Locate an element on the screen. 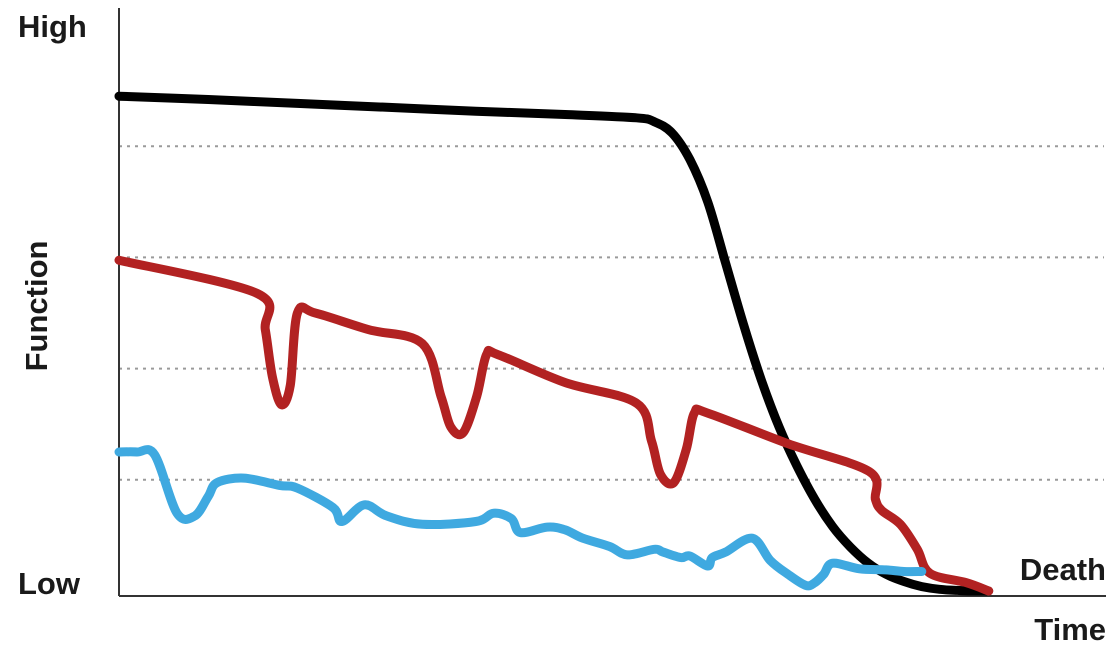 This screenshot has height=645, width=1110. y-high-label: High is located at coordinates (52, 26).